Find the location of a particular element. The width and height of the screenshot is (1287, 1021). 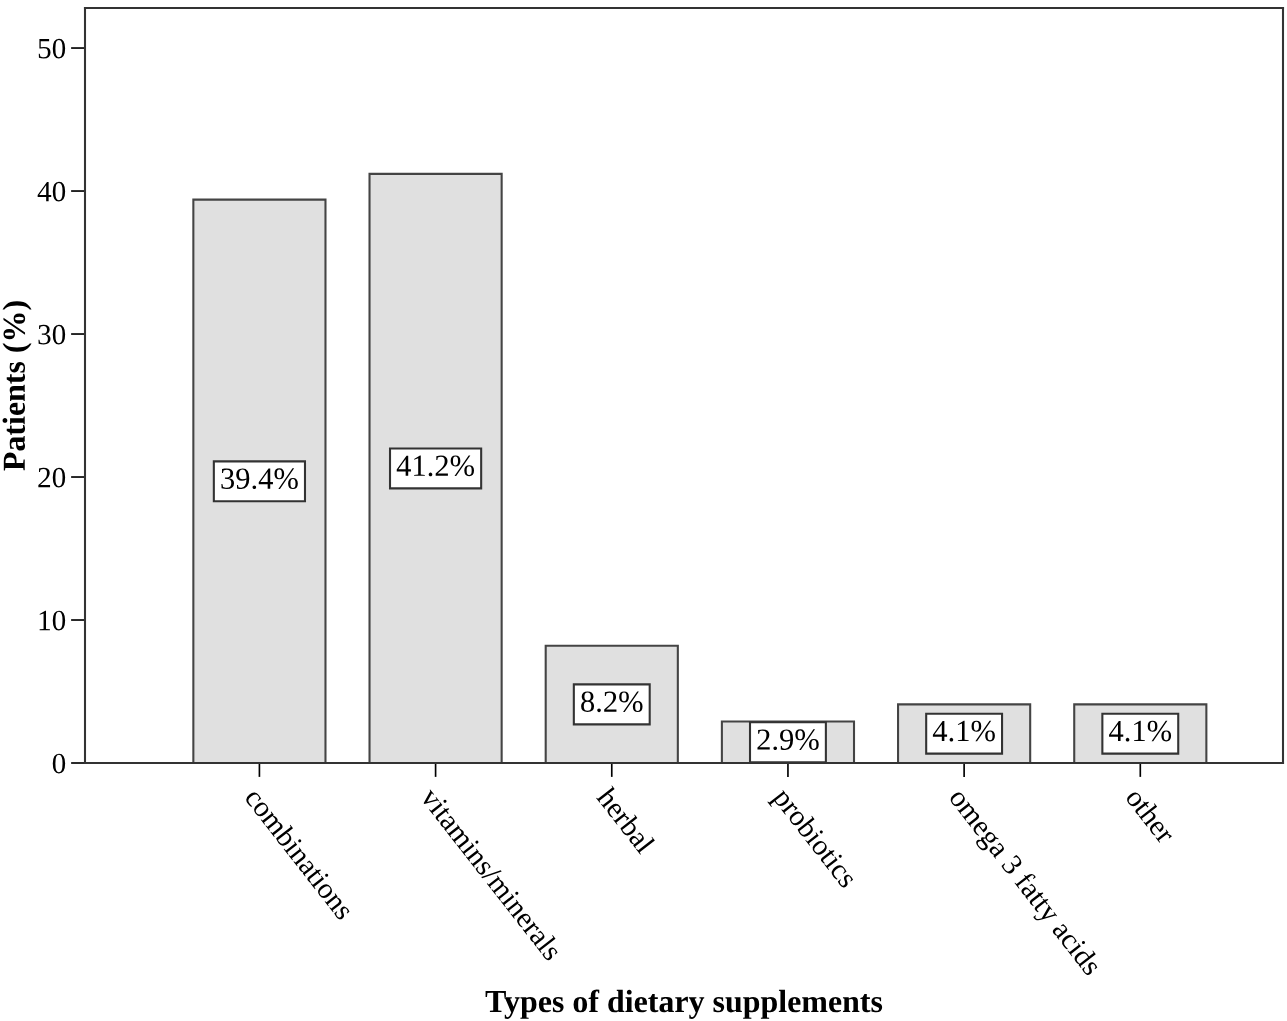

y-tick-label: 40 is located at coordinates (51, 191).